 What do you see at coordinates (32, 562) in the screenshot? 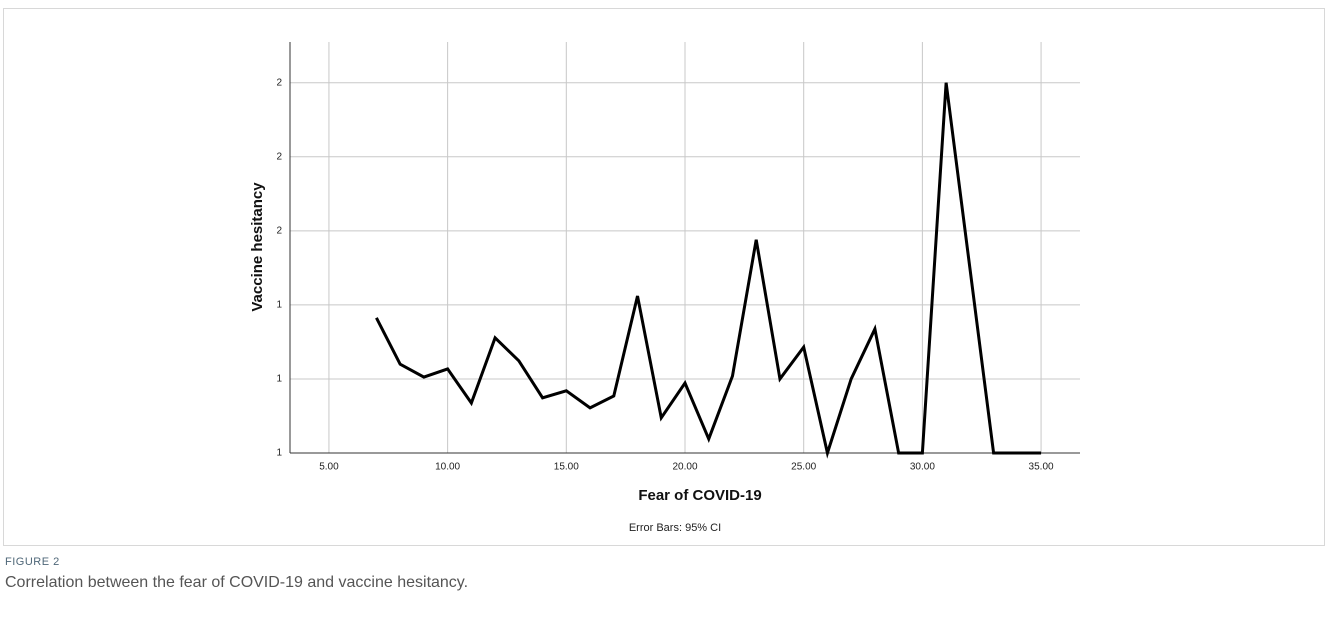
I see `figure-label: FIGURE 2` at bounding box center [32, 562].